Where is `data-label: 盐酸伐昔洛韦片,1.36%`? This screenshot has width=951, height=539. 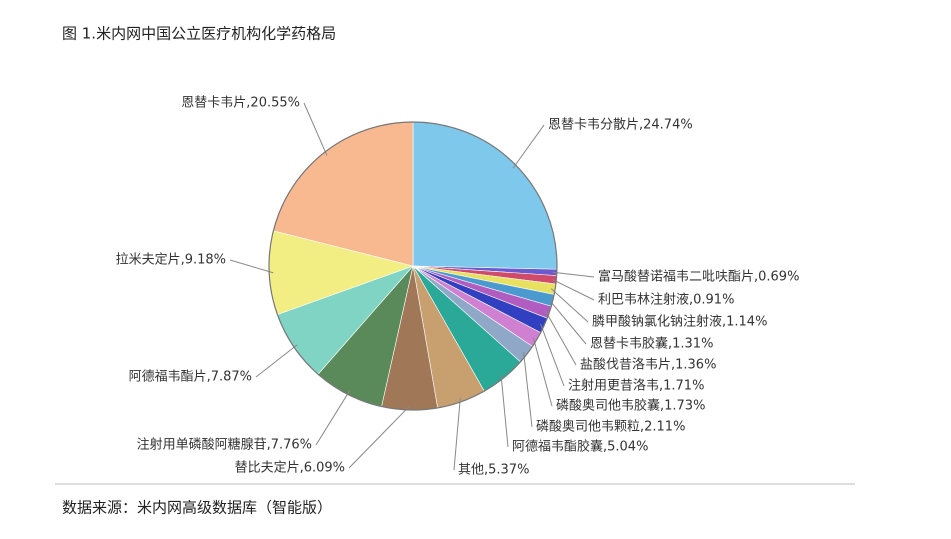
data-label: 盐酸伐昔洛韦片,1.36% is located at coordinates (648, 365).